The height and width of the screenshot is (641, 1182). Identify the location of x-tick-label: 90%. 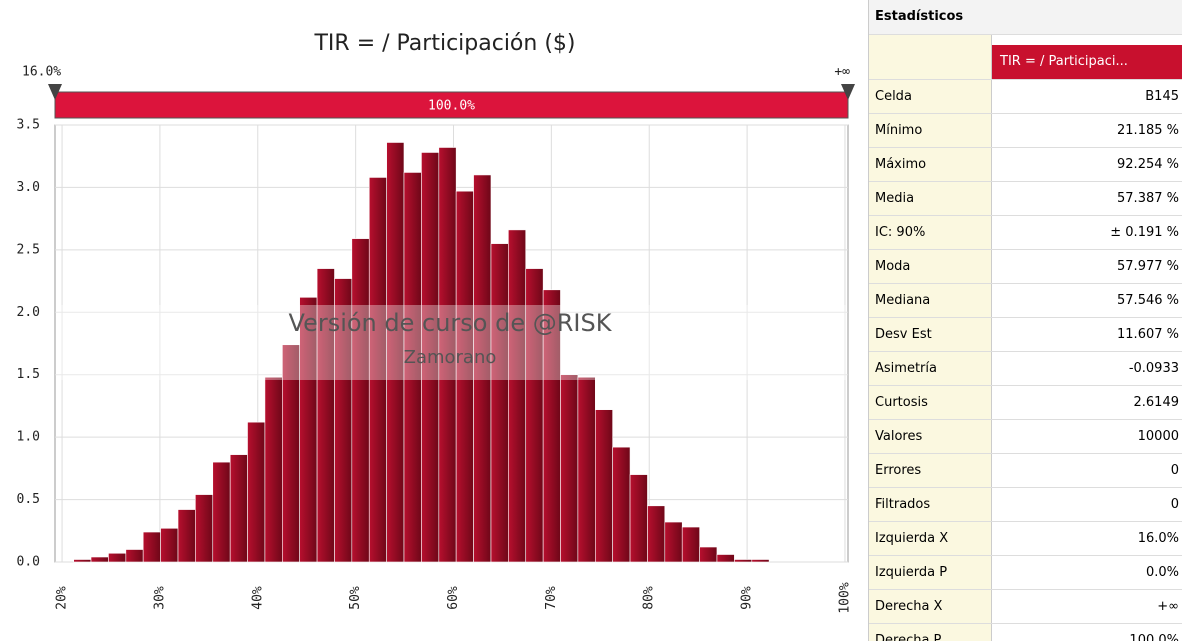
(747, 598).